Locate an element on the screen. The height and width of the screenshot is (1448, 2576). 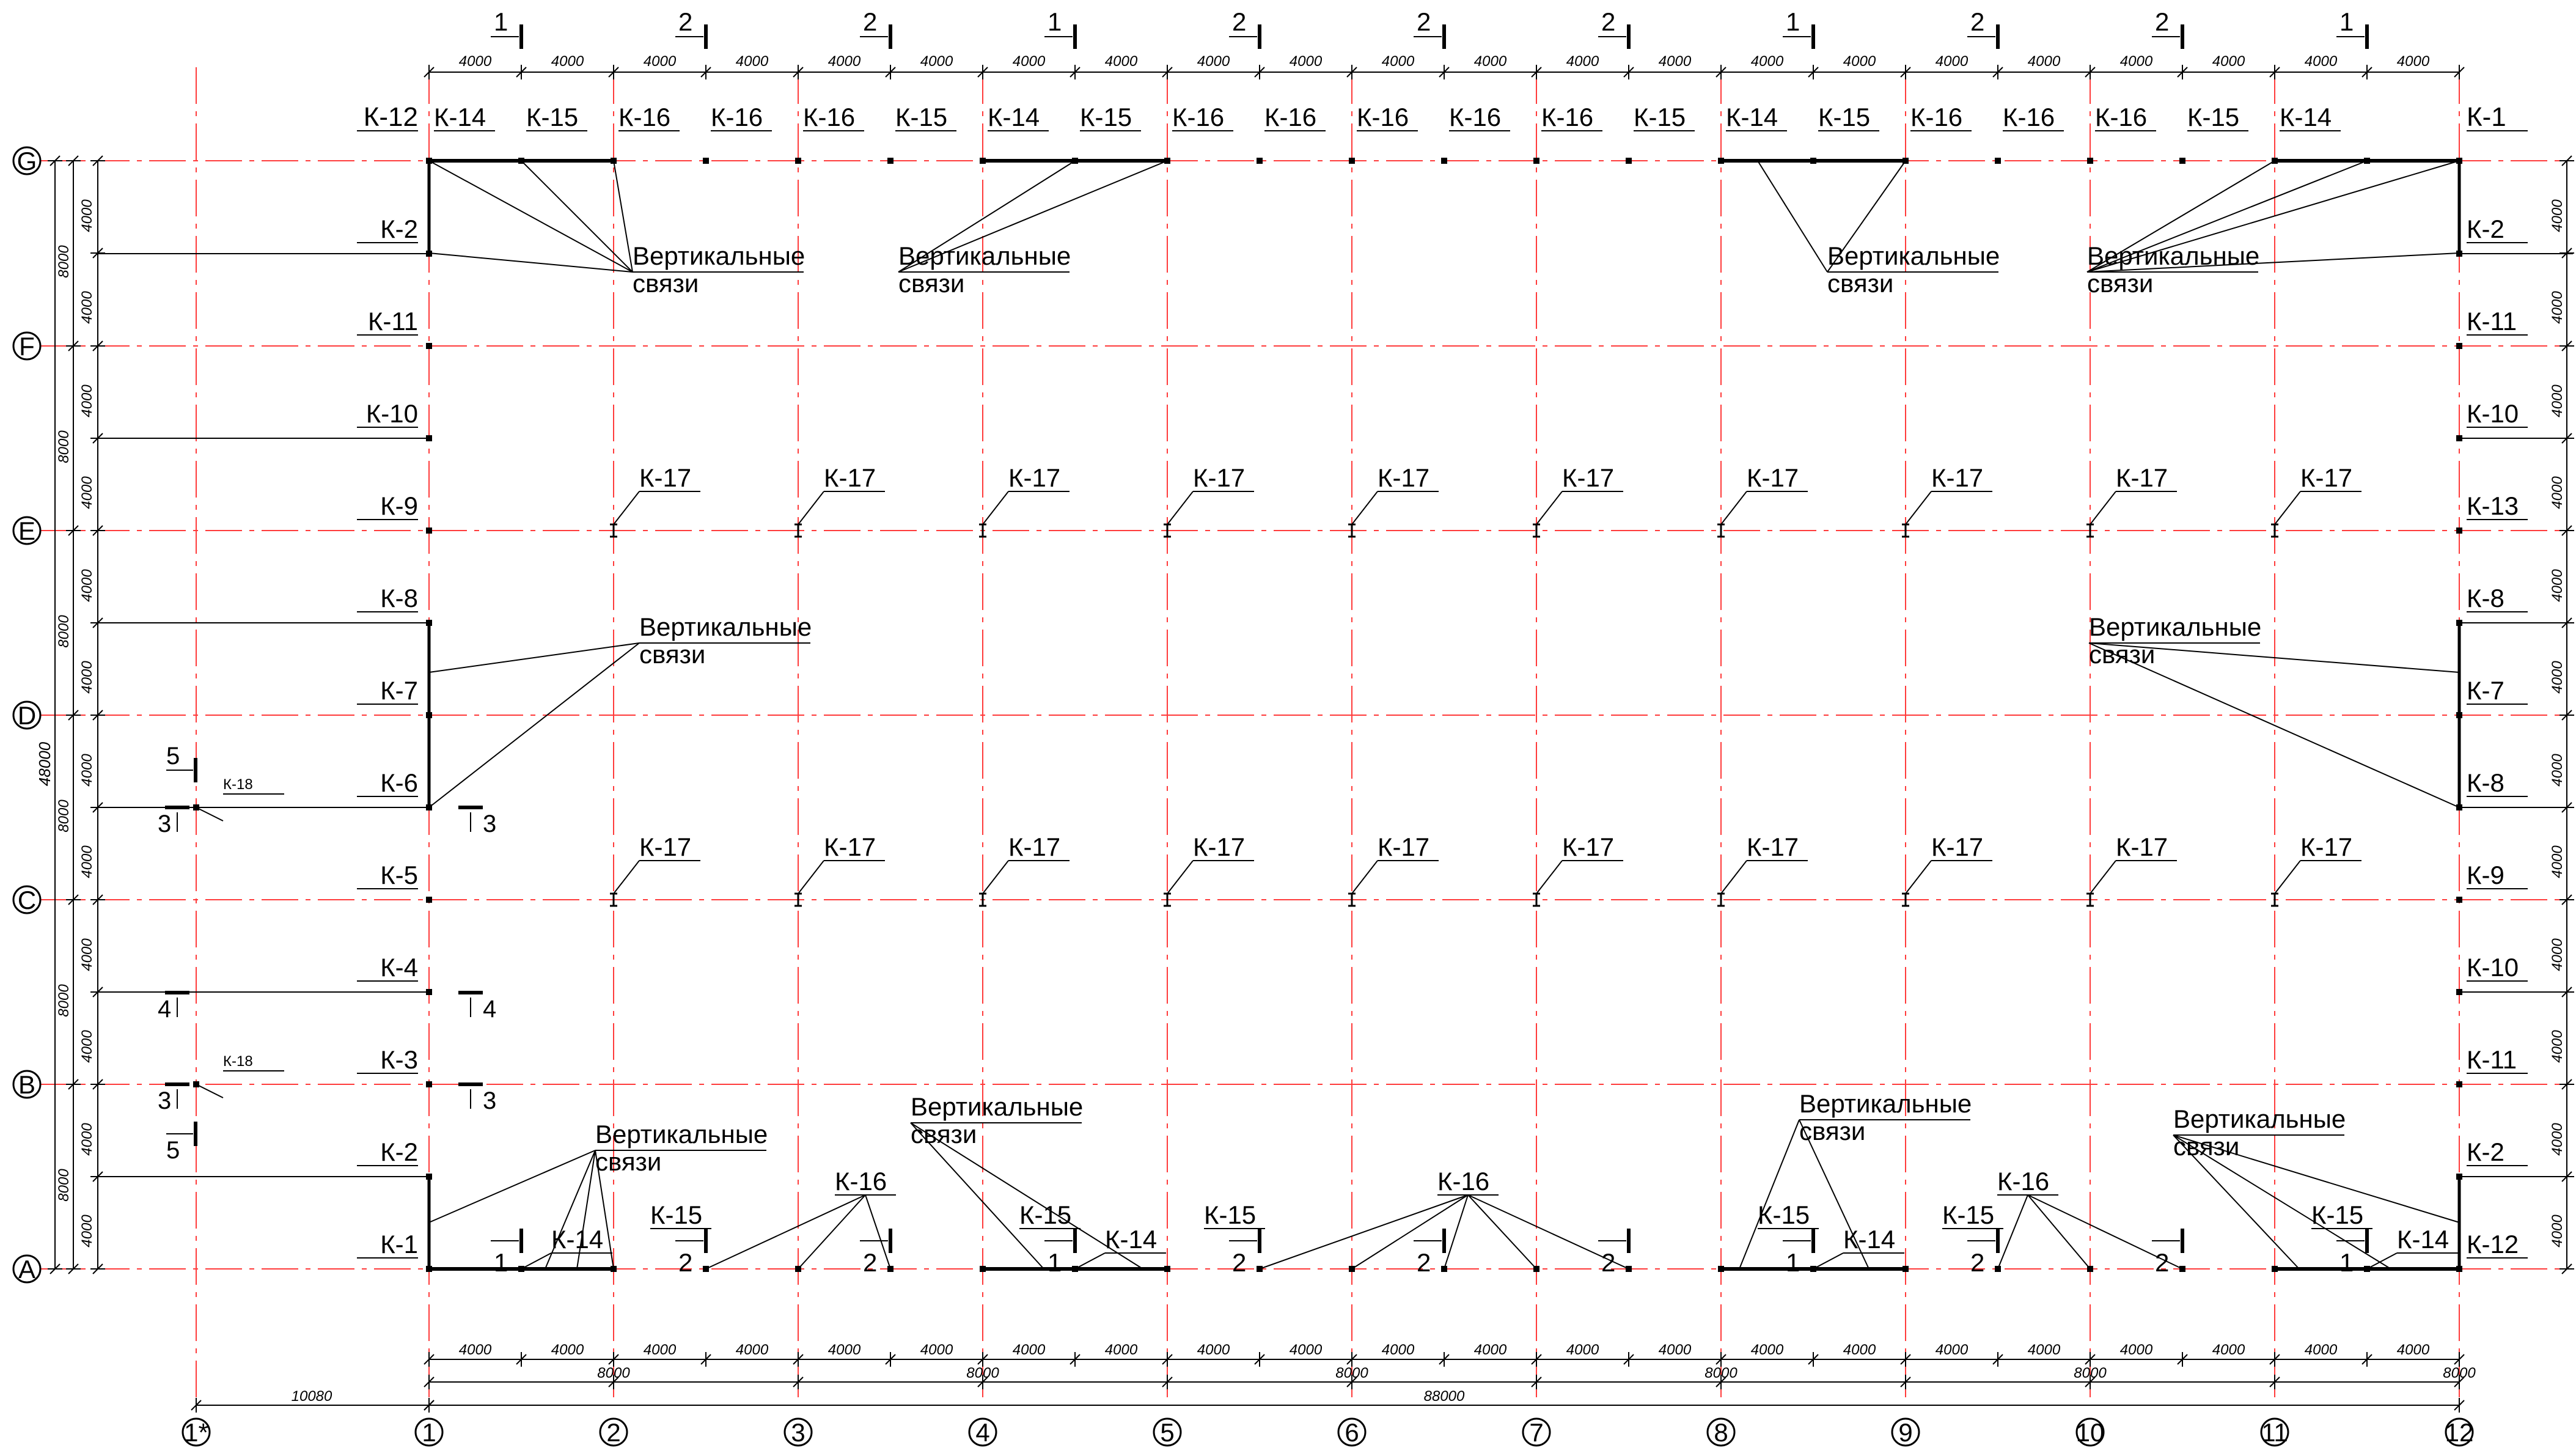
axis-label-col: 8 is located at coordinates (1721, 1433).